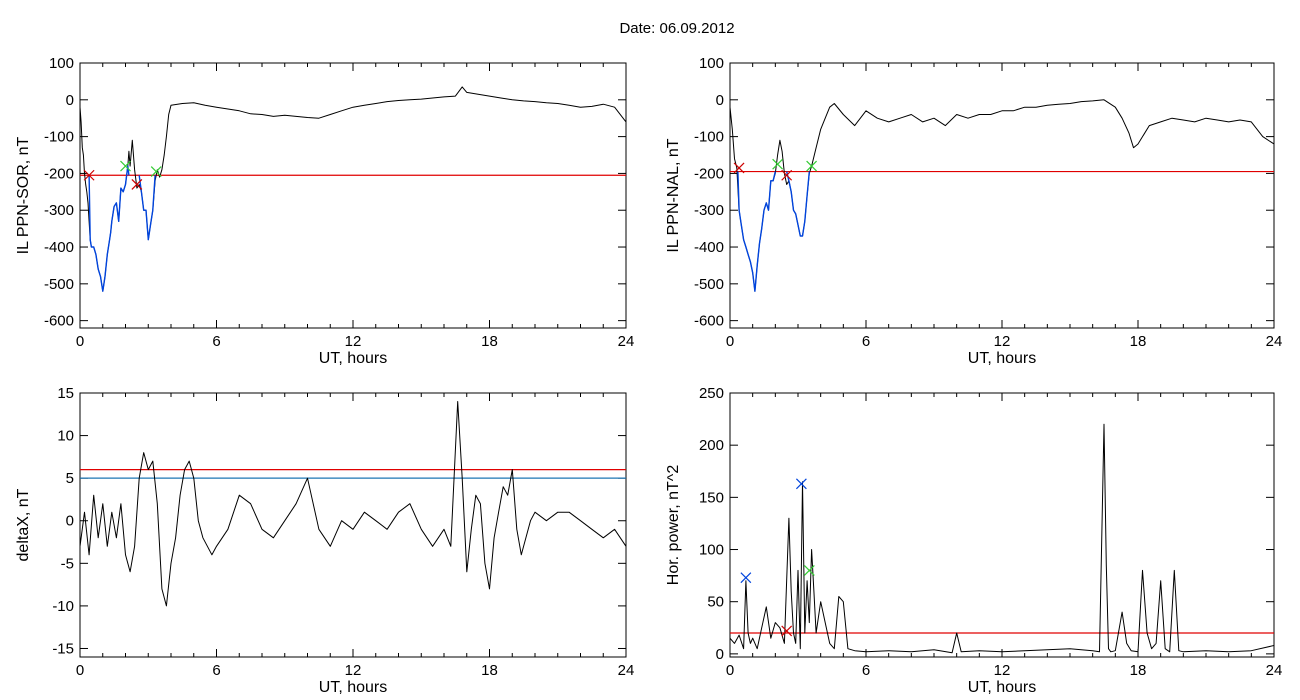  Describe the element at coordinates (711, 445) in the screenshot. I see `y-tick-label: 200` at that location.